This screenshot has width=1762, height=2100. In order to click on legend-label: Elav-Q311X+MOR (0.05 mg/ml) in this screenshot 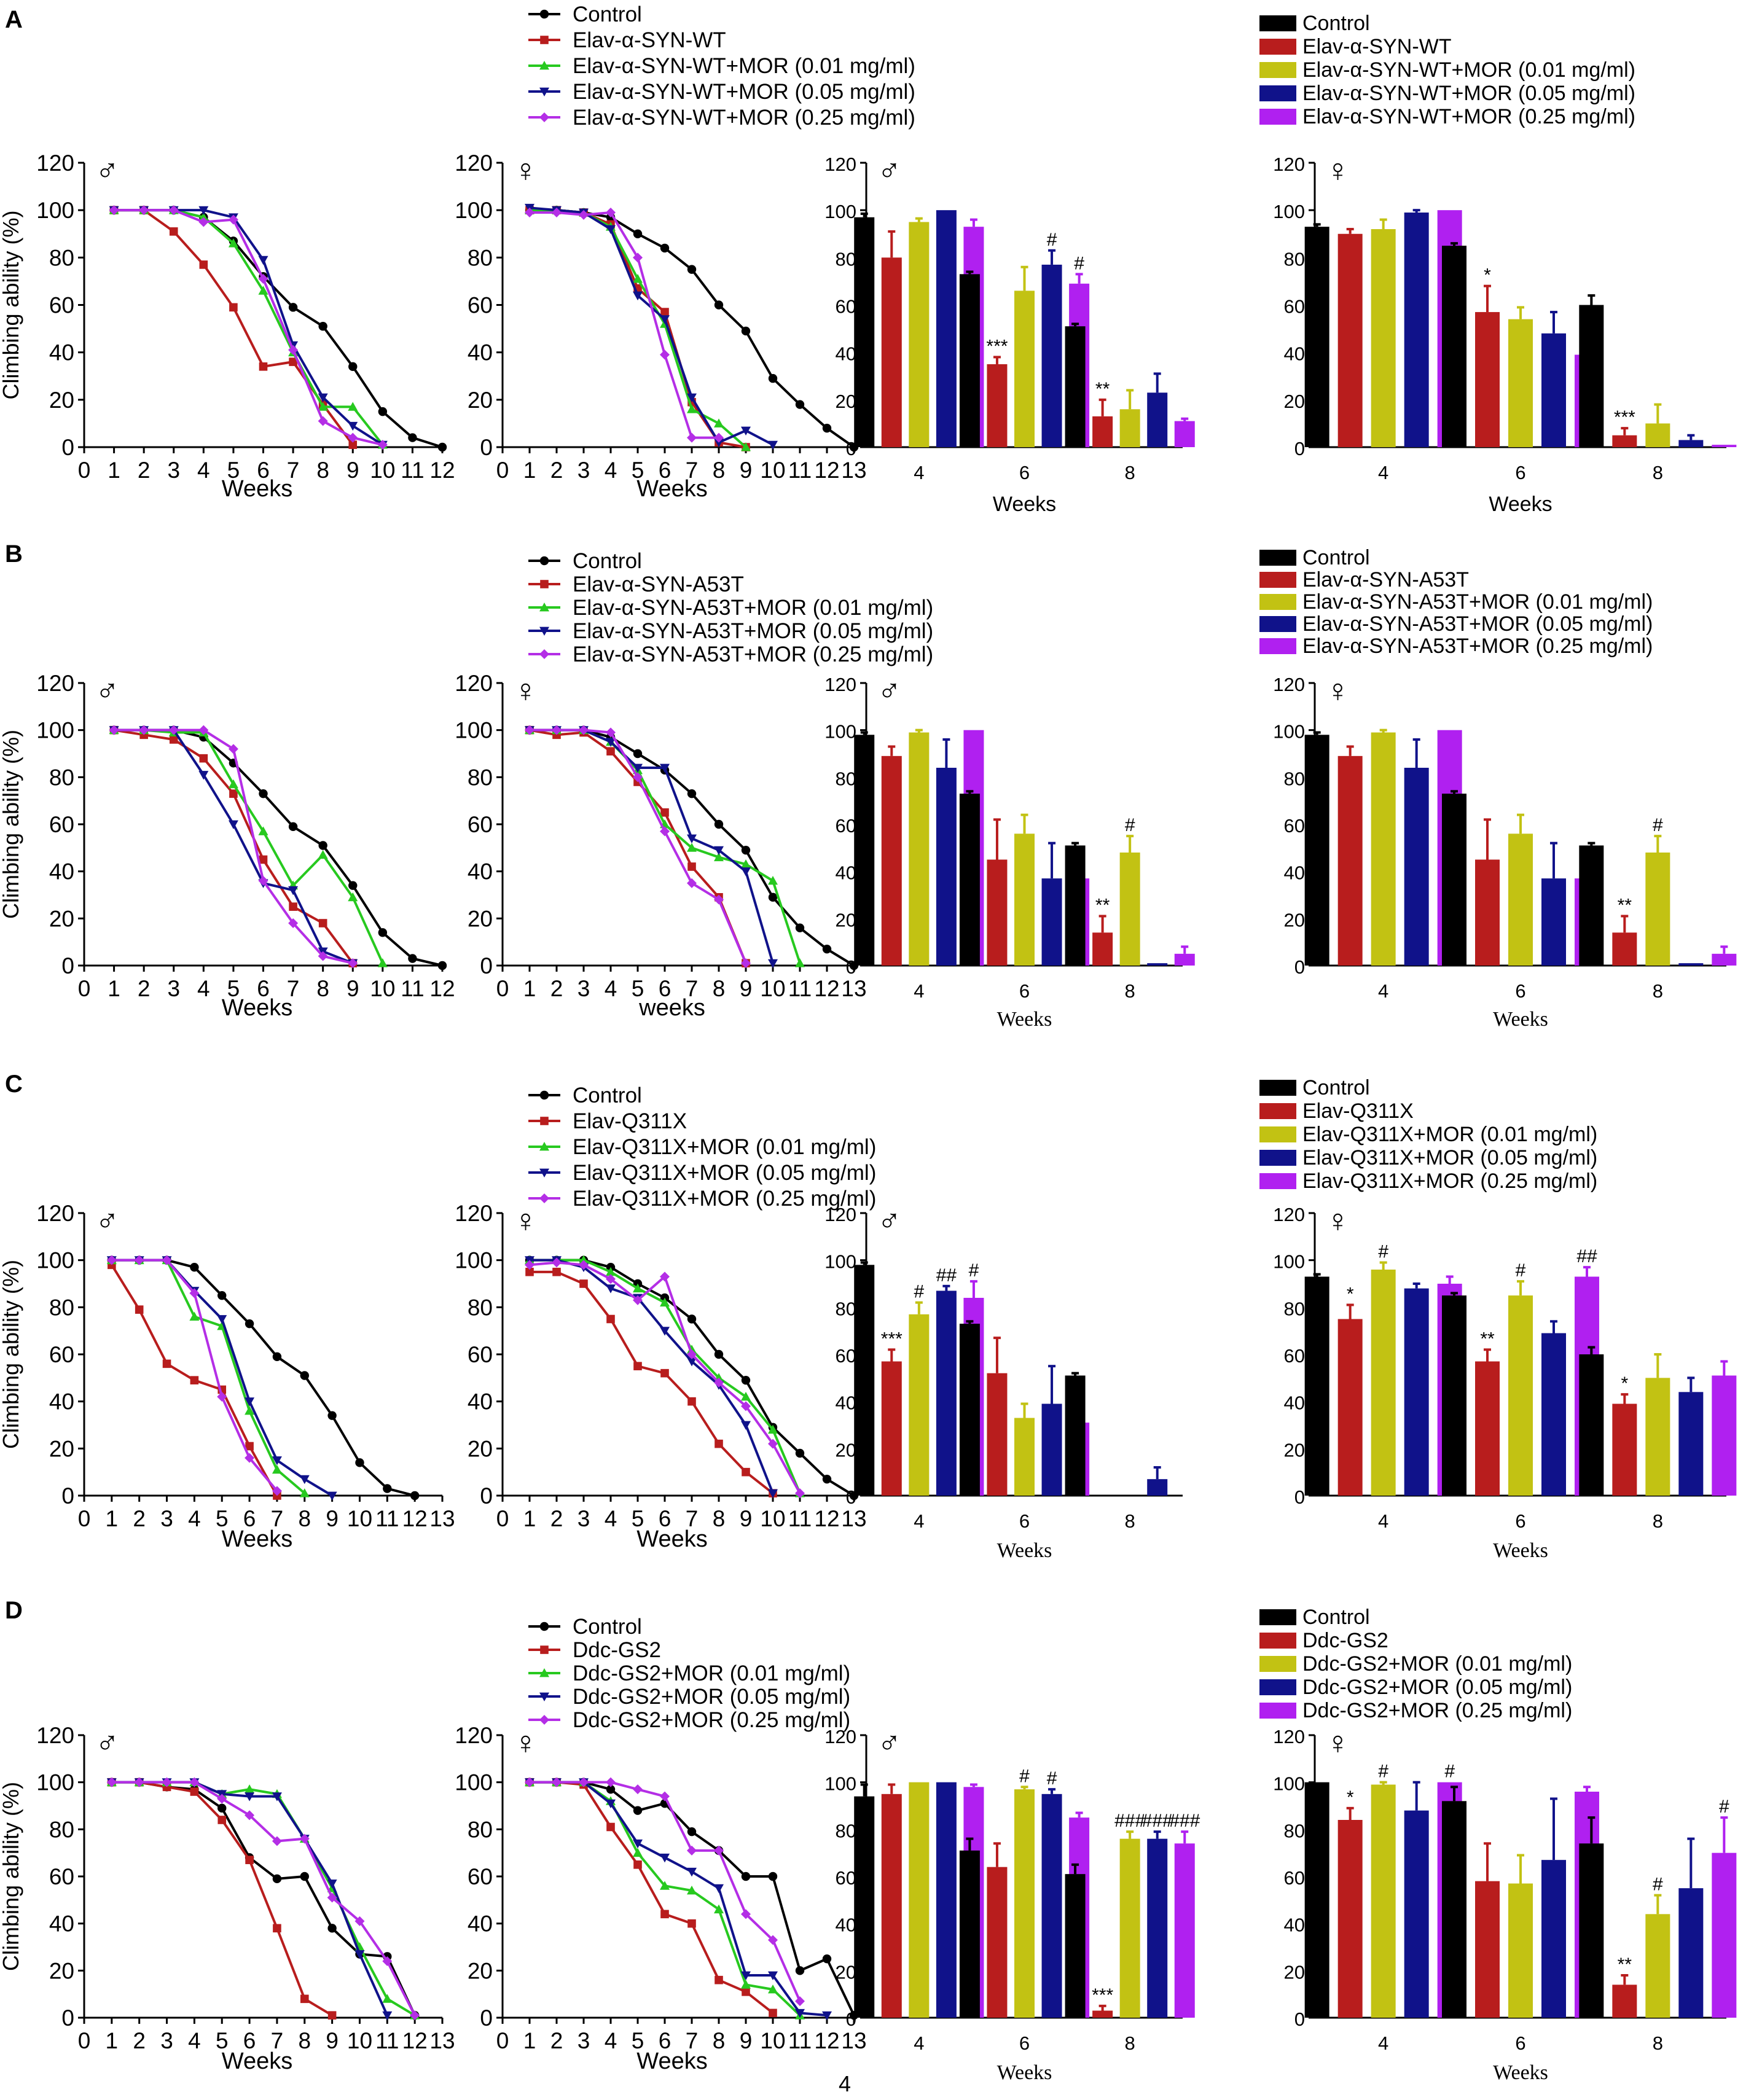, I will do `click(724, 1173)`.